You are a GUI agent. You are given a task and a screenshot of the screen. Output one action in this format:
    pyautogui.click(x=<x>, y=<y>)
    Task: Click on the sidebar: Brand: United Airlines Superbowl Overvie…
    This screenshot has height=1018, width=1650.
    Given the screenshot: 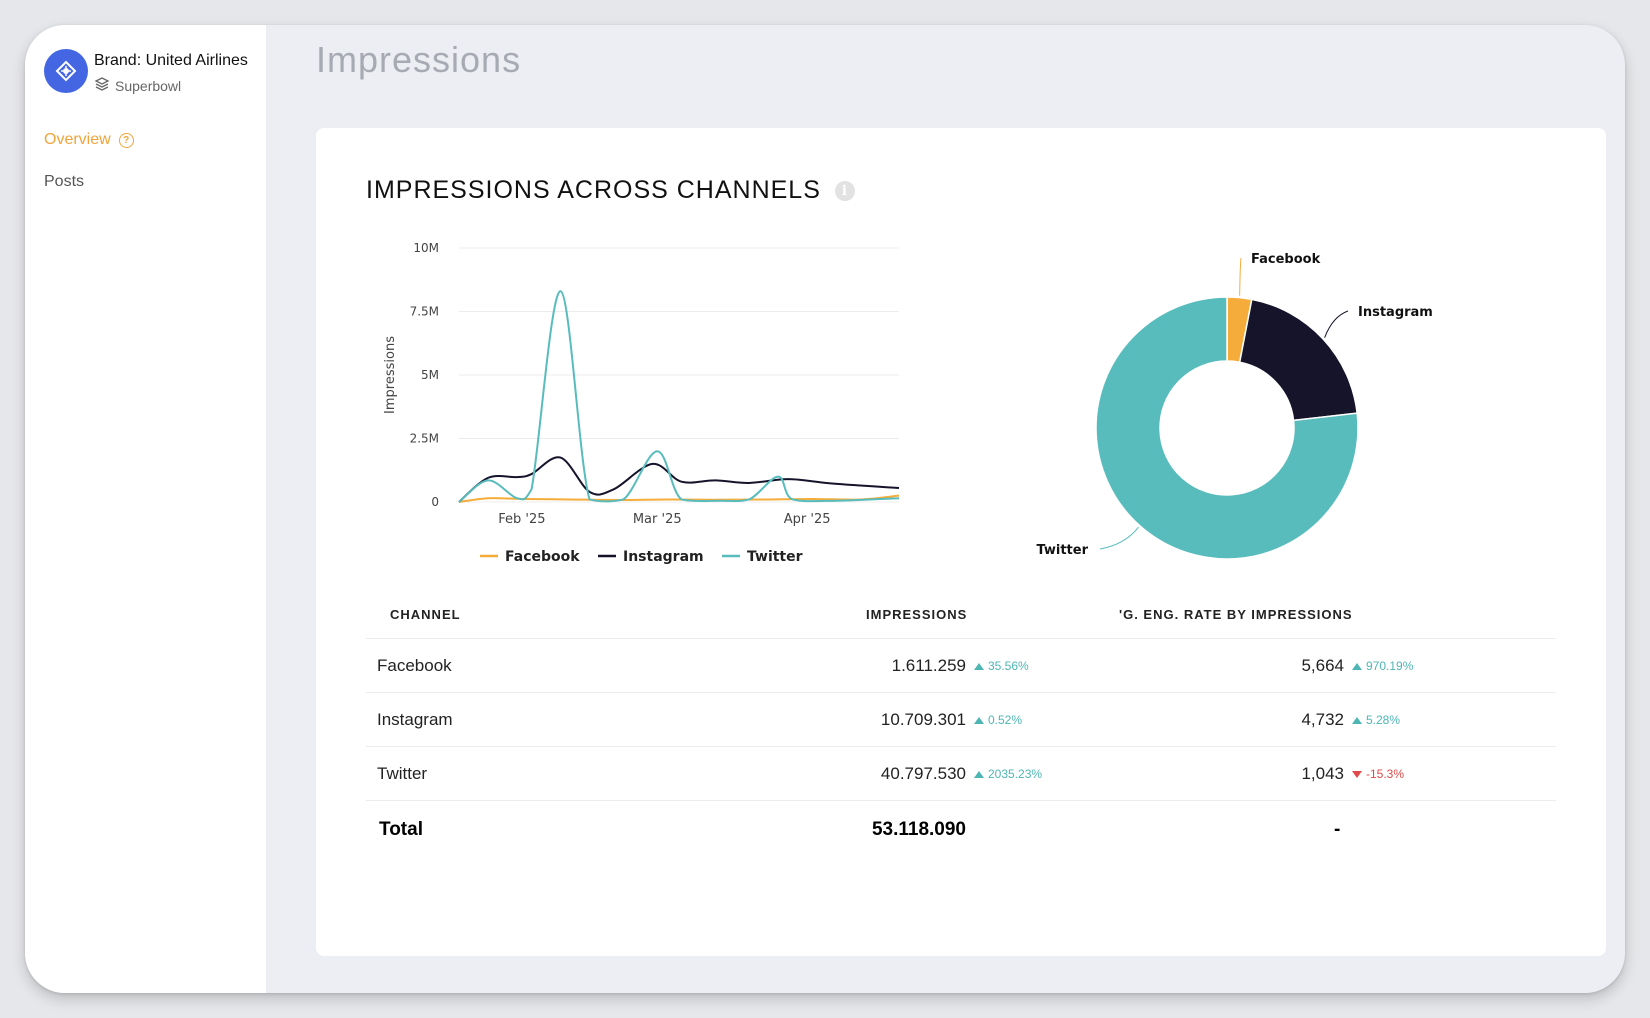 What is the action you would take?
    pyautogui.click(x=145, y=509)
    